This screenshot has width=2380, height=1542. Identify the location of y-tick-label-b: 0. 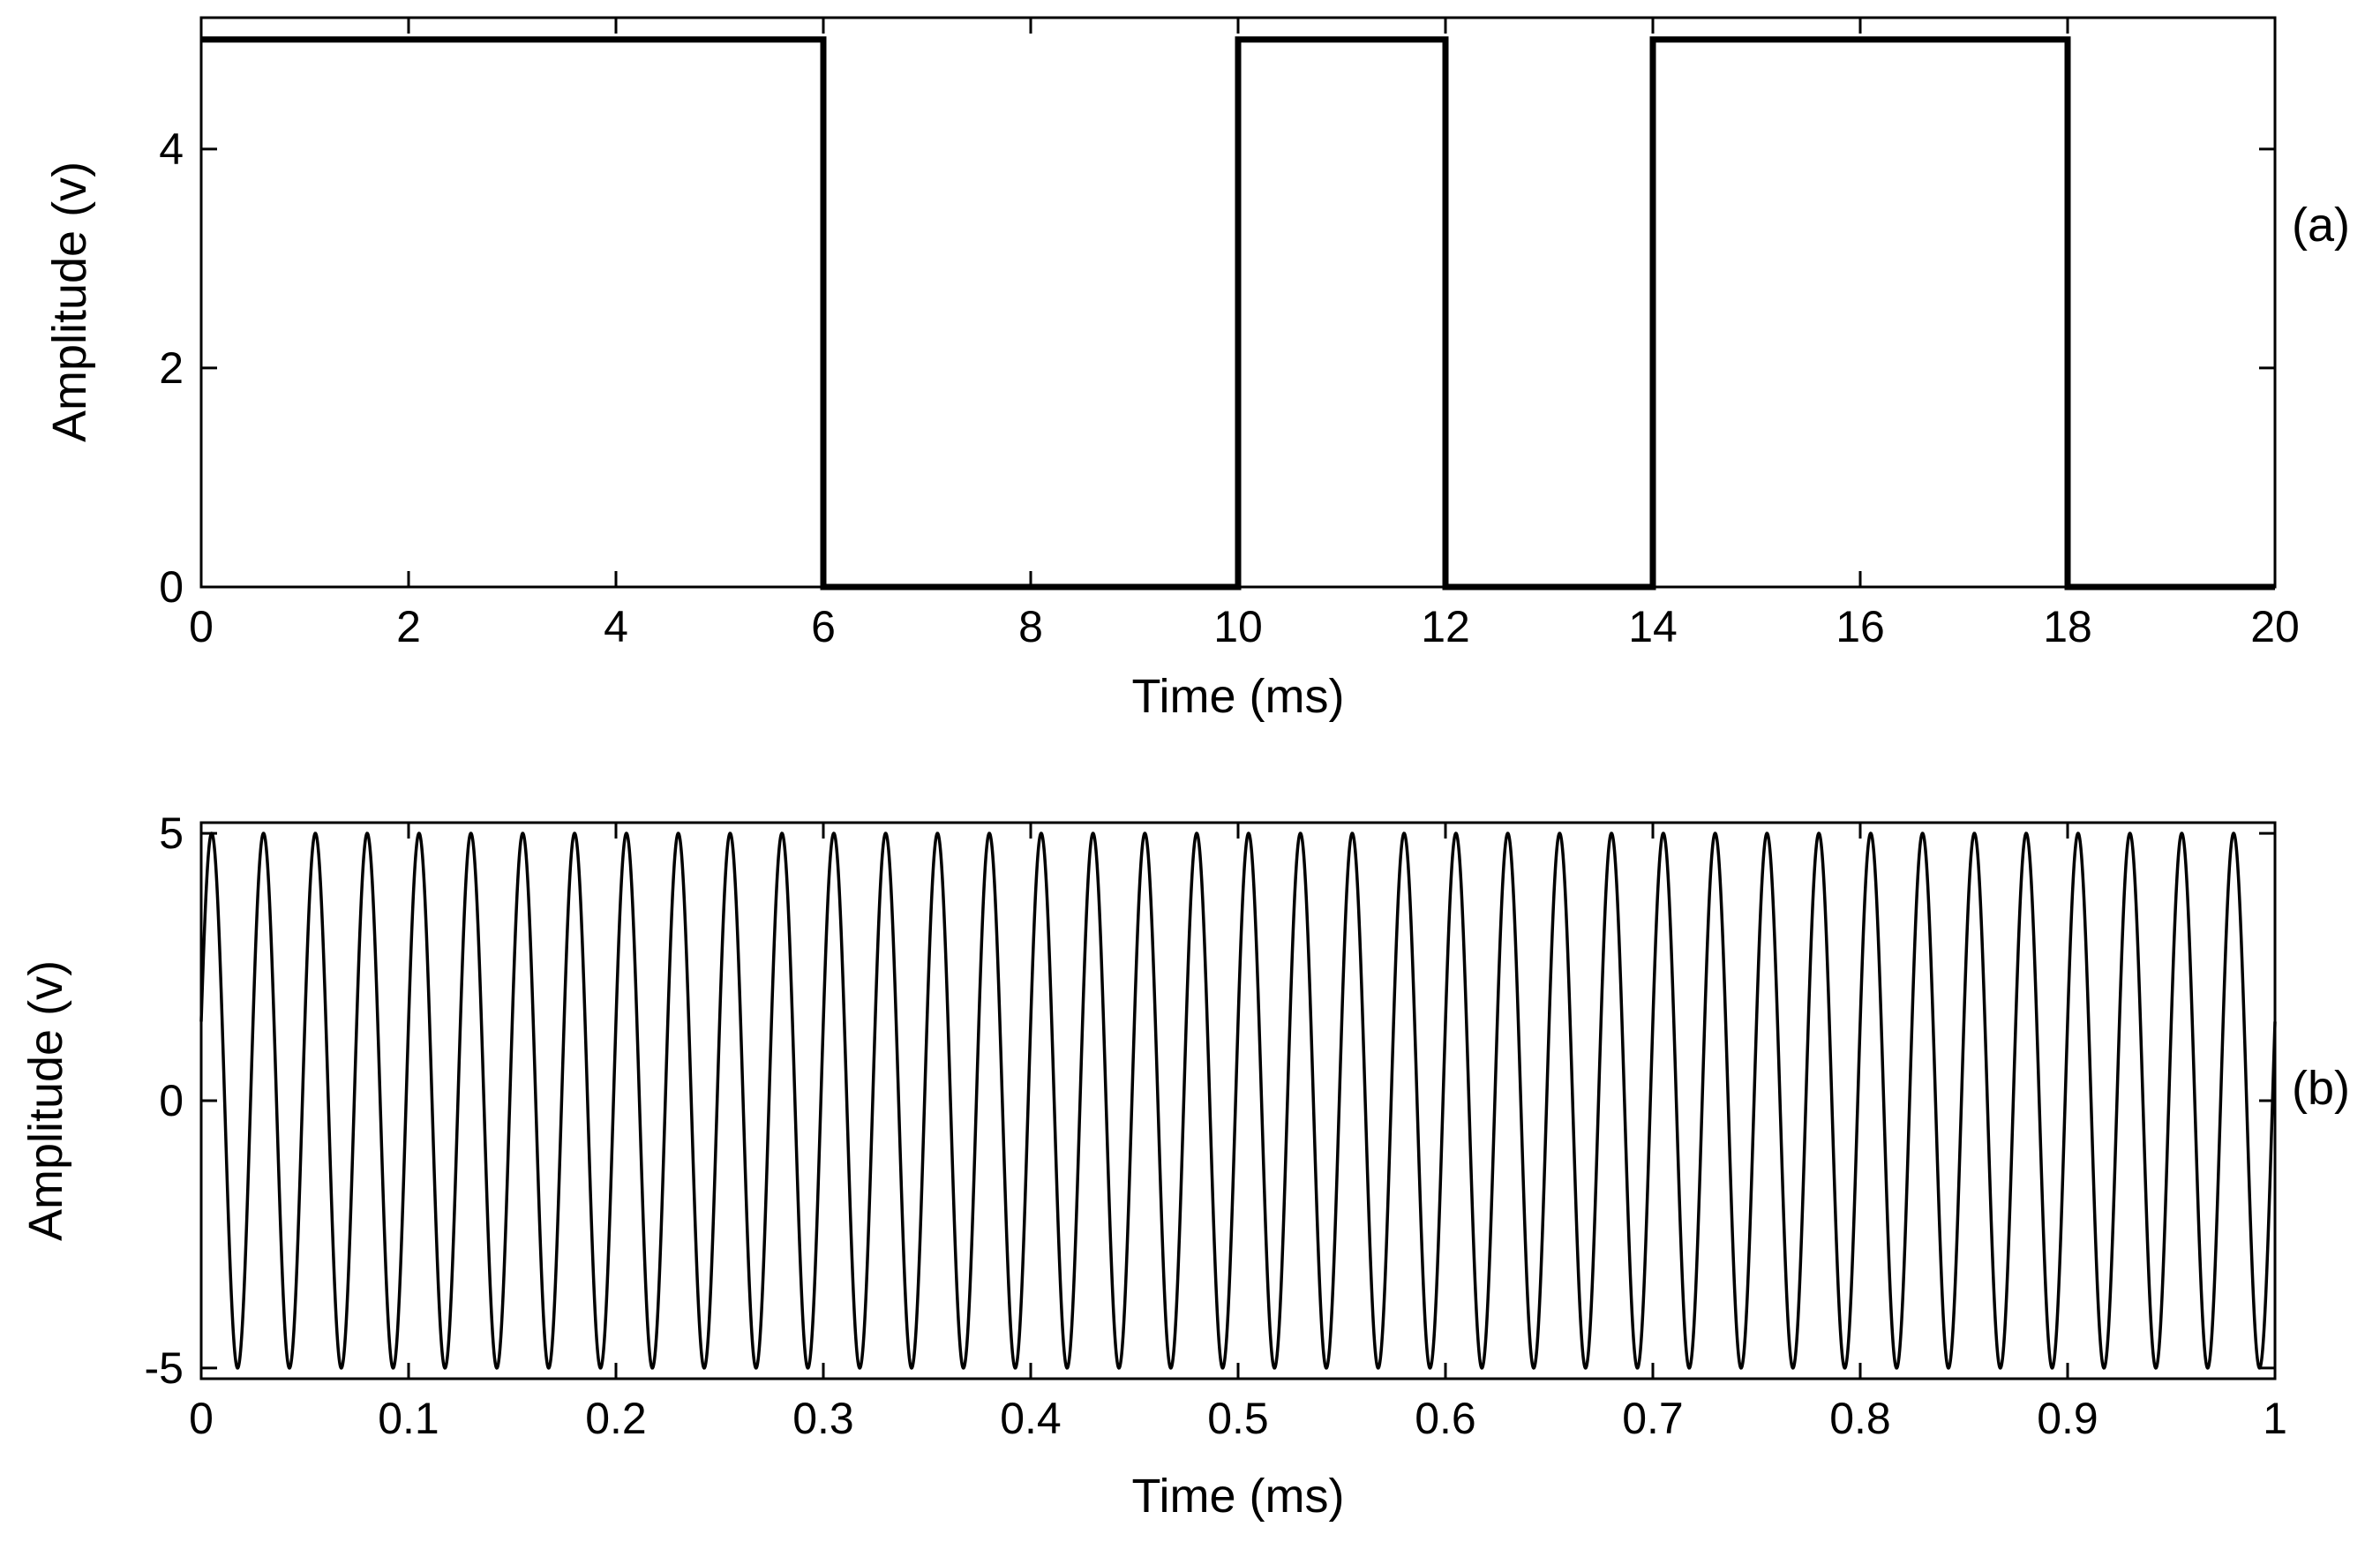
(171, 1100).